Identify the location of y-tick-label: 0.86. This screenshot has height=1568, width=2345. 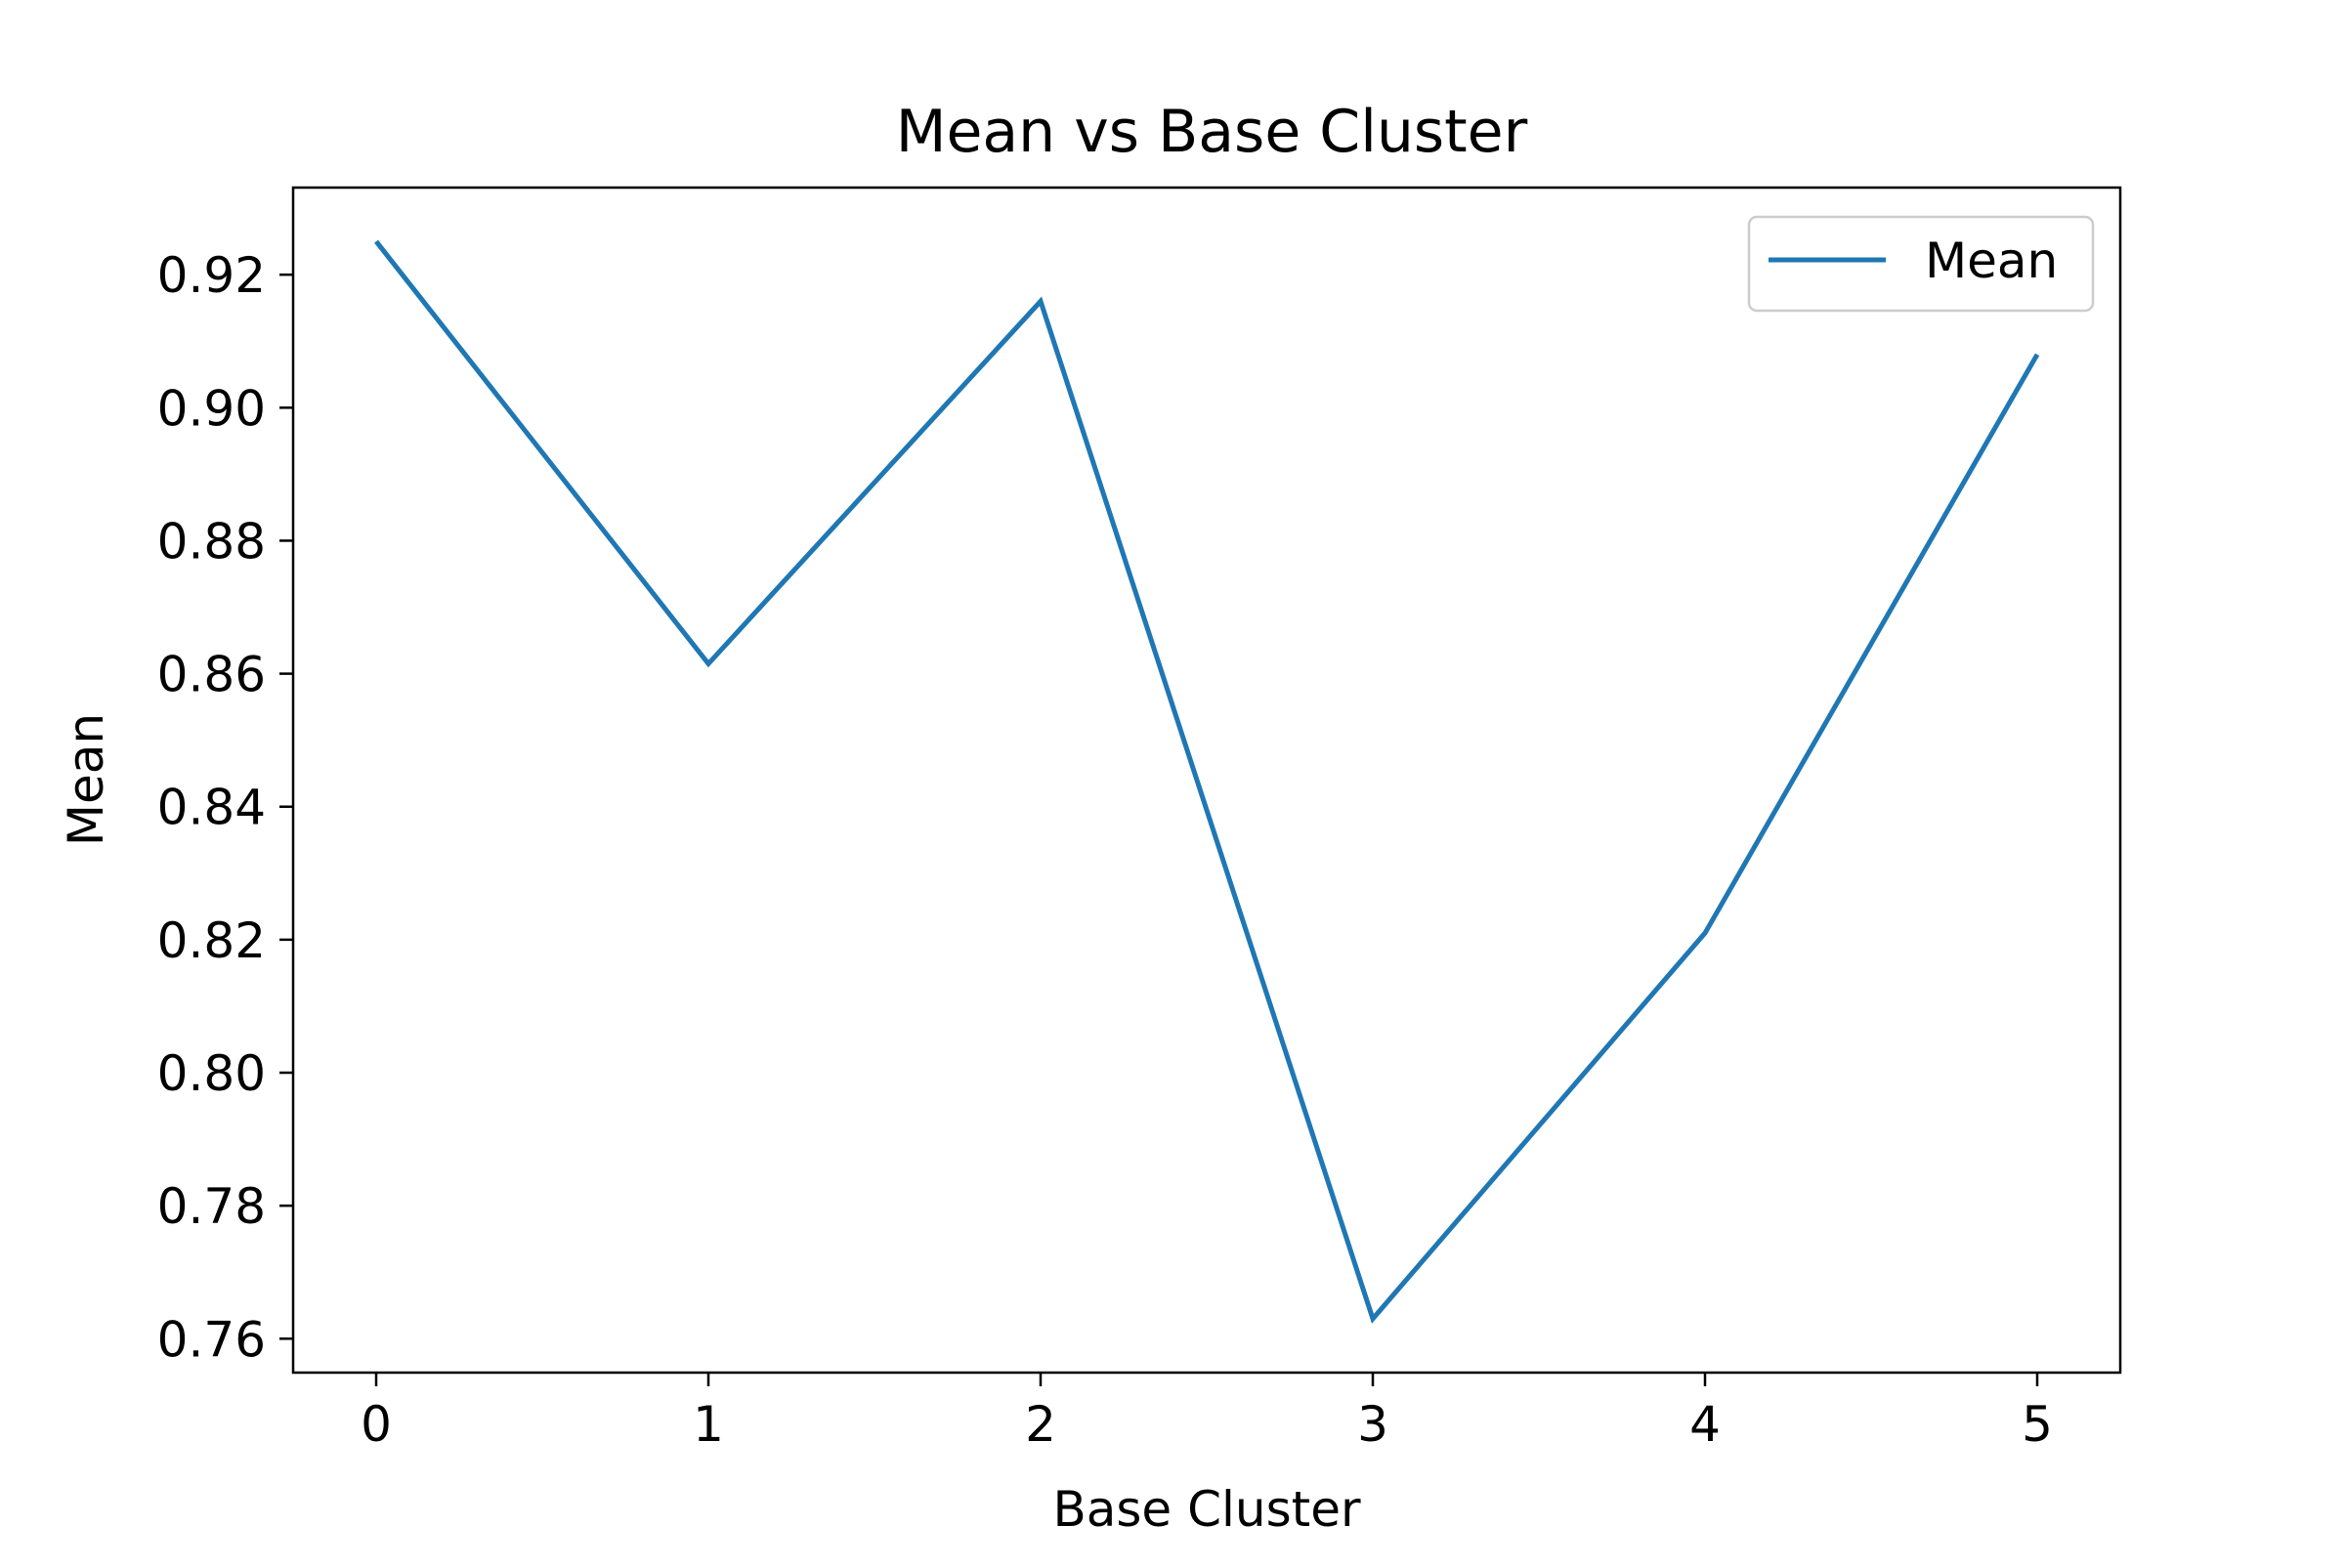
(211, 675).